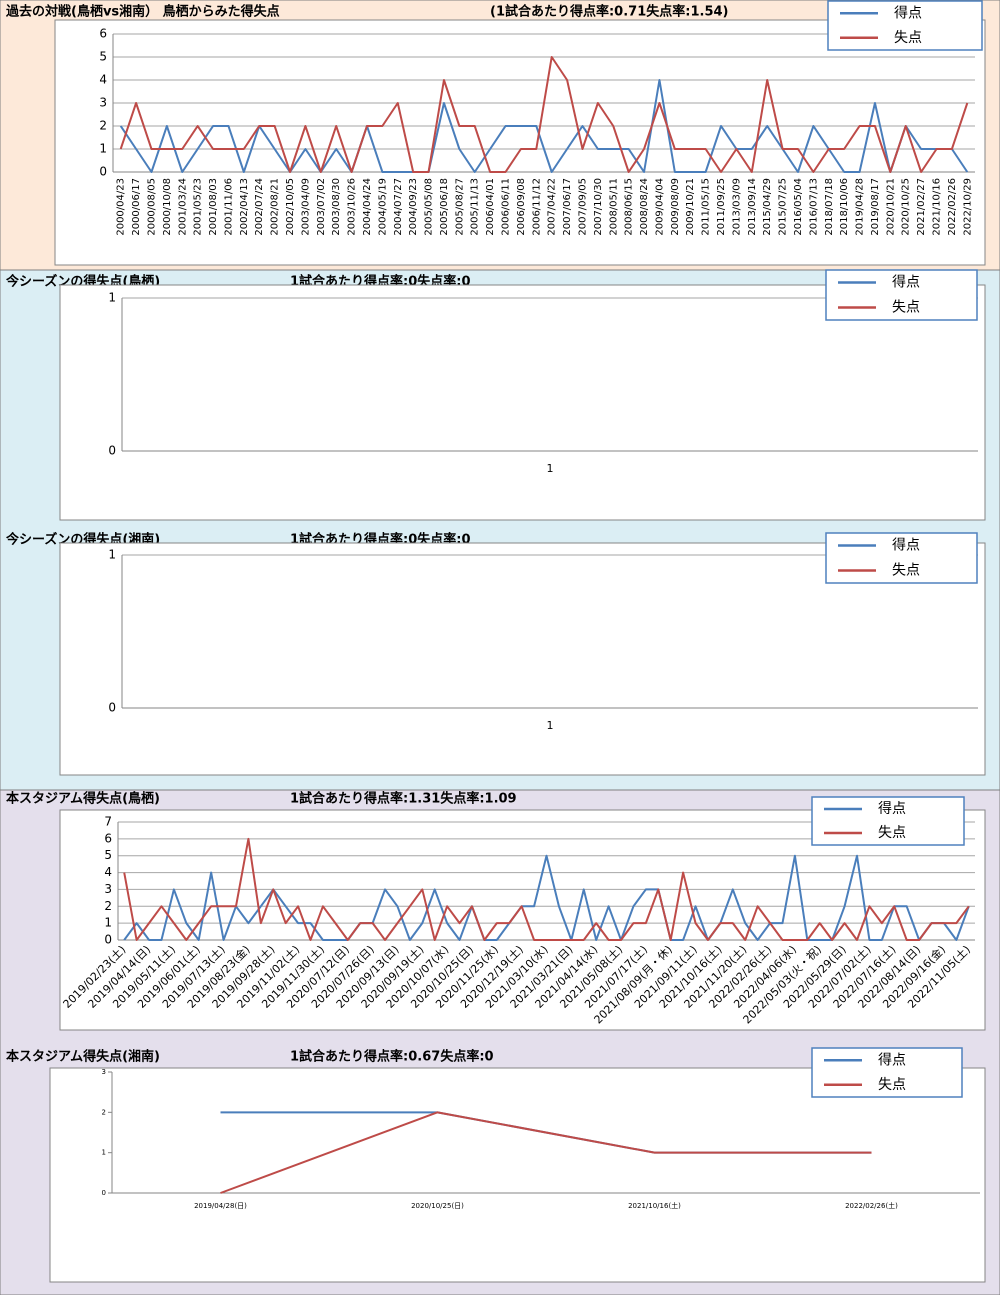 This screenshot has width=1000, height=1299. I want to click on x-tick-label: 2009/04/04, so click(659, 207).